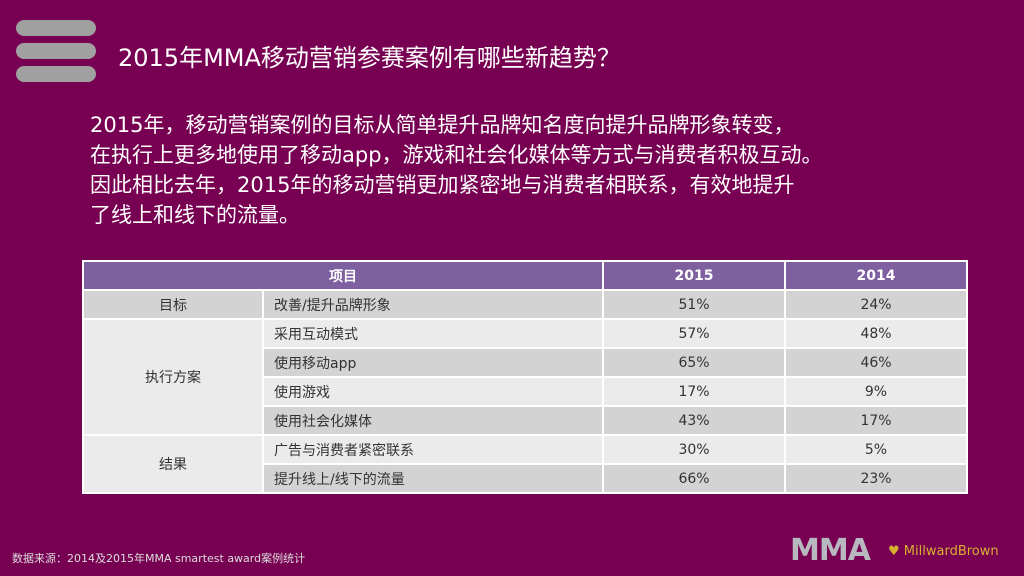 Image resolution: width=1024 pixels, height=576 pixels. I want to click on value-2015: 65%, so click(694, 362).